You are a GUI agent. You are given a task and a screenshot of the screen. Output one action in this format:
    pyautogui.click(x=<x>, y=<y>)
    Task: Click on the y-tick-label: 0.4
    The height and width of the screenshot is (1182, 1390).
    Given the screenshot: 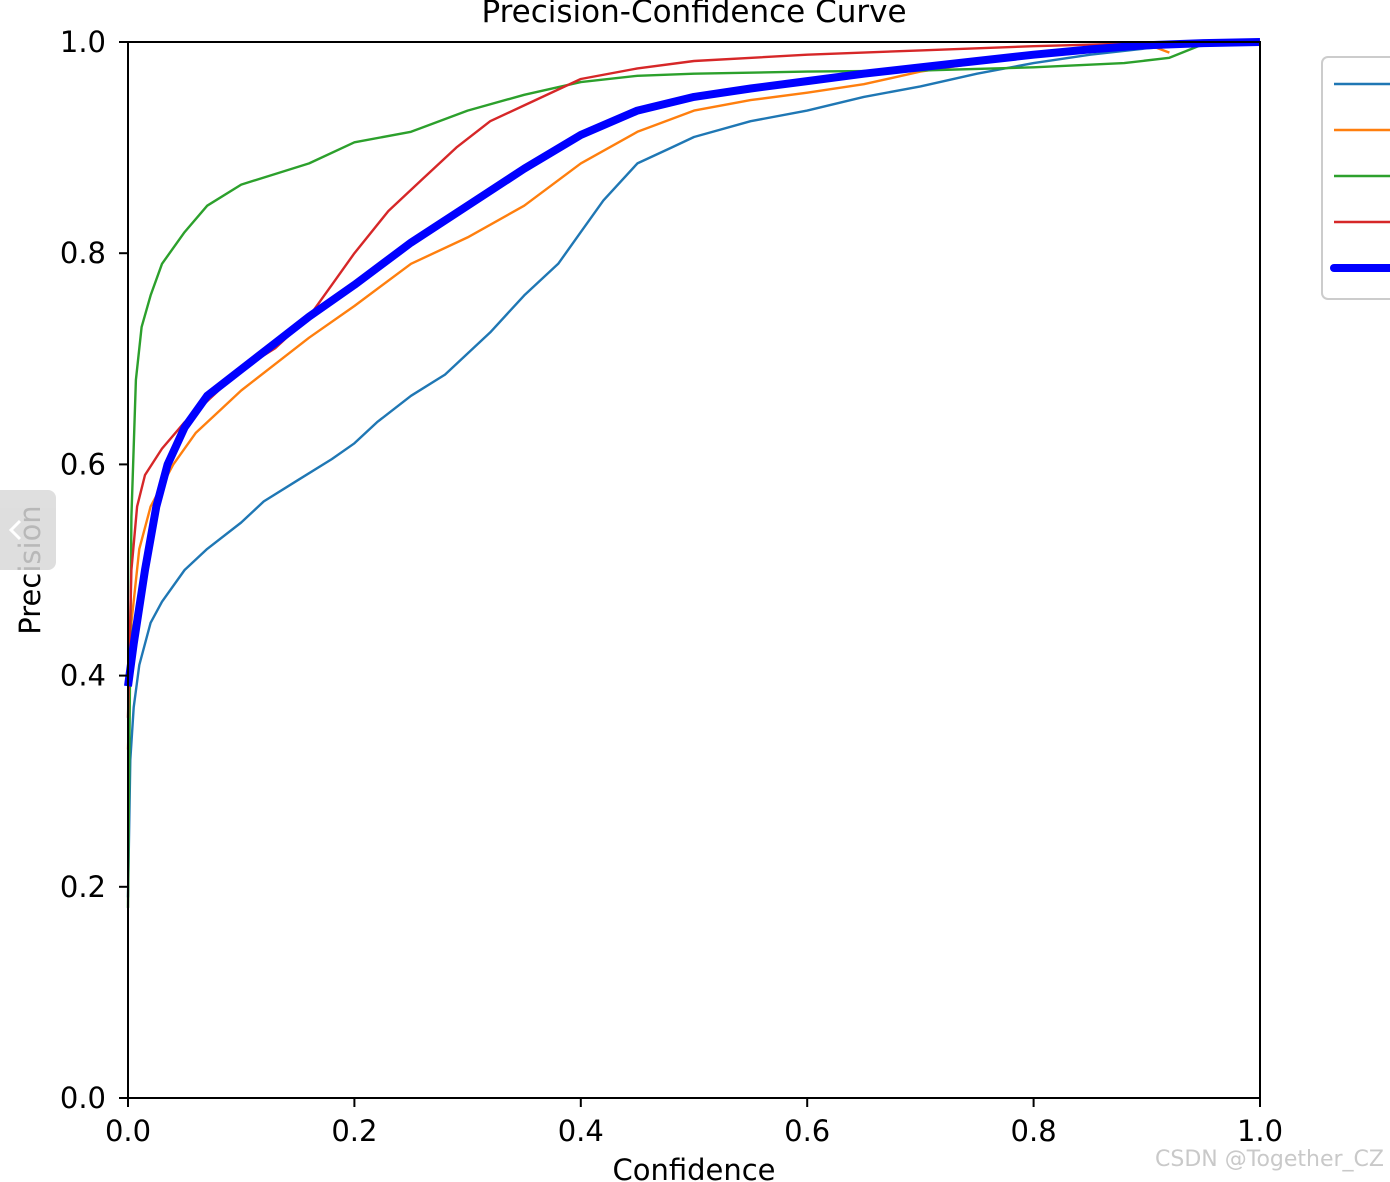 What is the action you would take?
    pyautogui.click(x=83, y=676)
    